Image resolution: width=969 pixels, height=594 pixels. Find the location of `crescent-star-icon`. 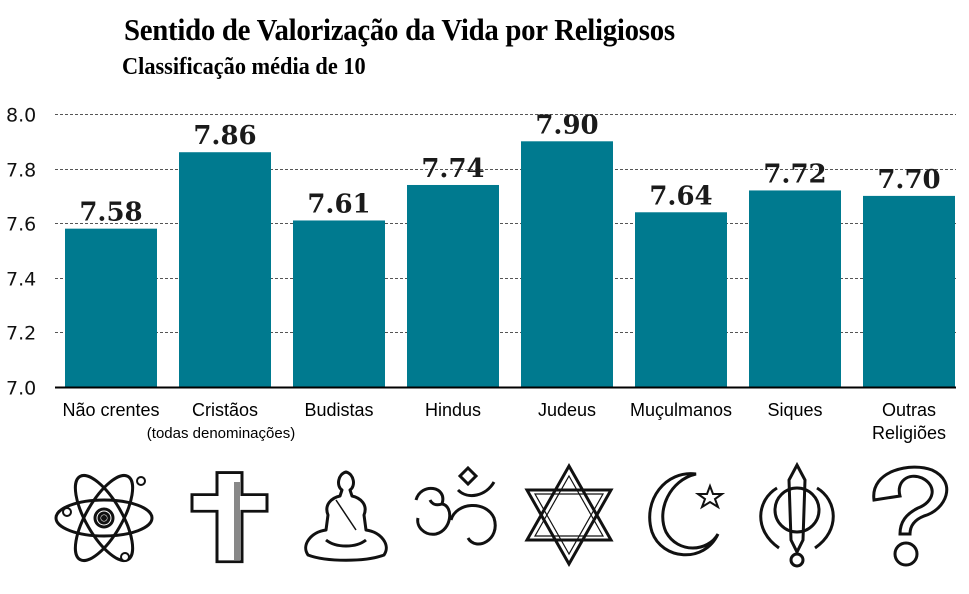

crescent-star-icon is located at coordinates (687, 514).